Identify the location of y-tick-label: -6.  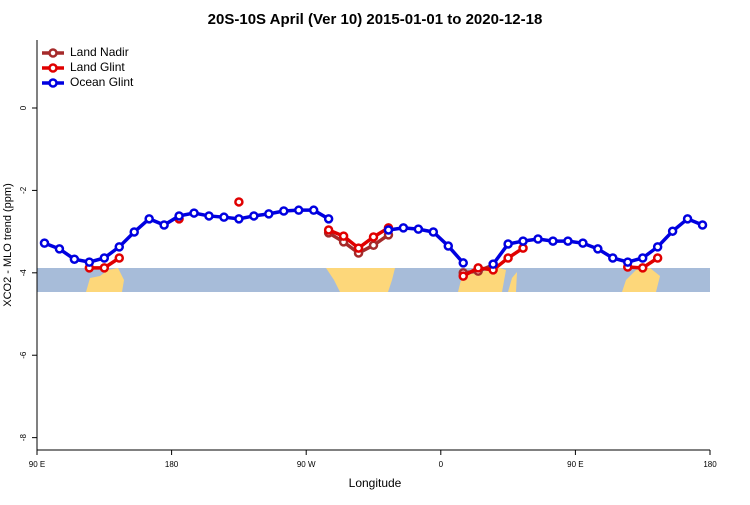
(23, 355).